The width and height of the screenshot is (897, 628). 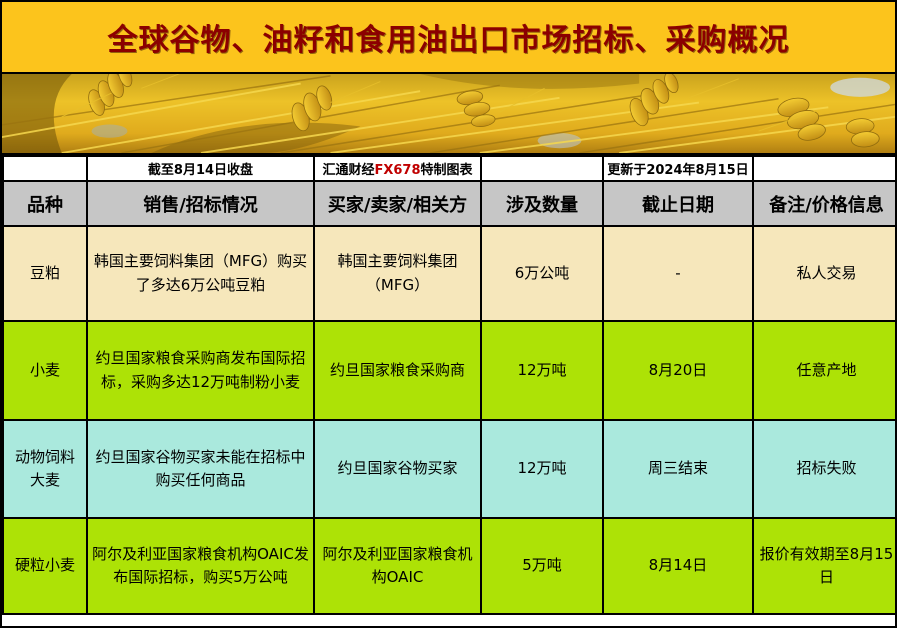 I want to click on notes-cell: 私人交易, so click(x=823, y=273).